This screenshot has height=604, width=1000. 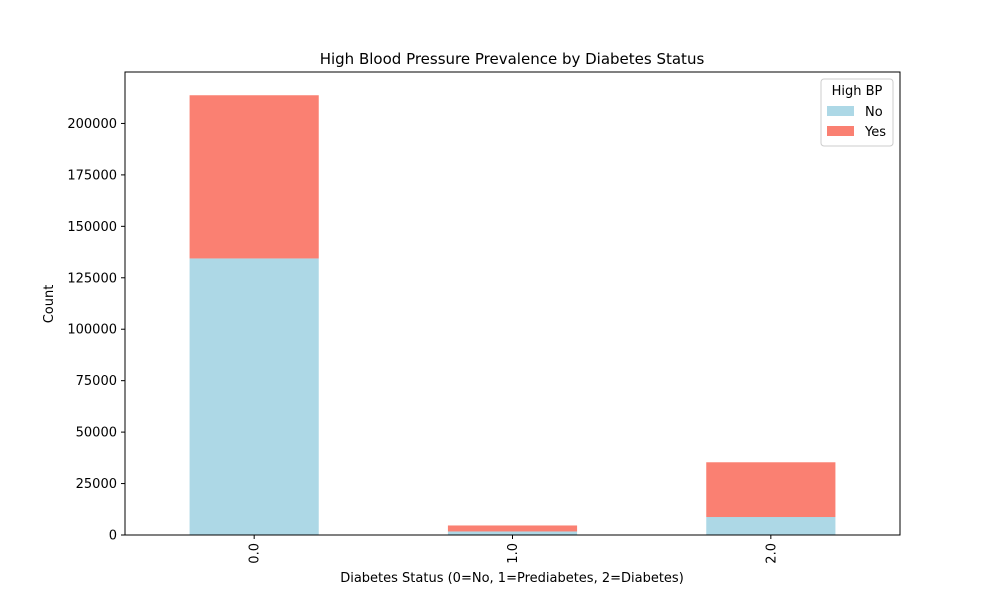 I want to click on x-axis: 0.0 1.0 2.0, so click(x=513, y=549).